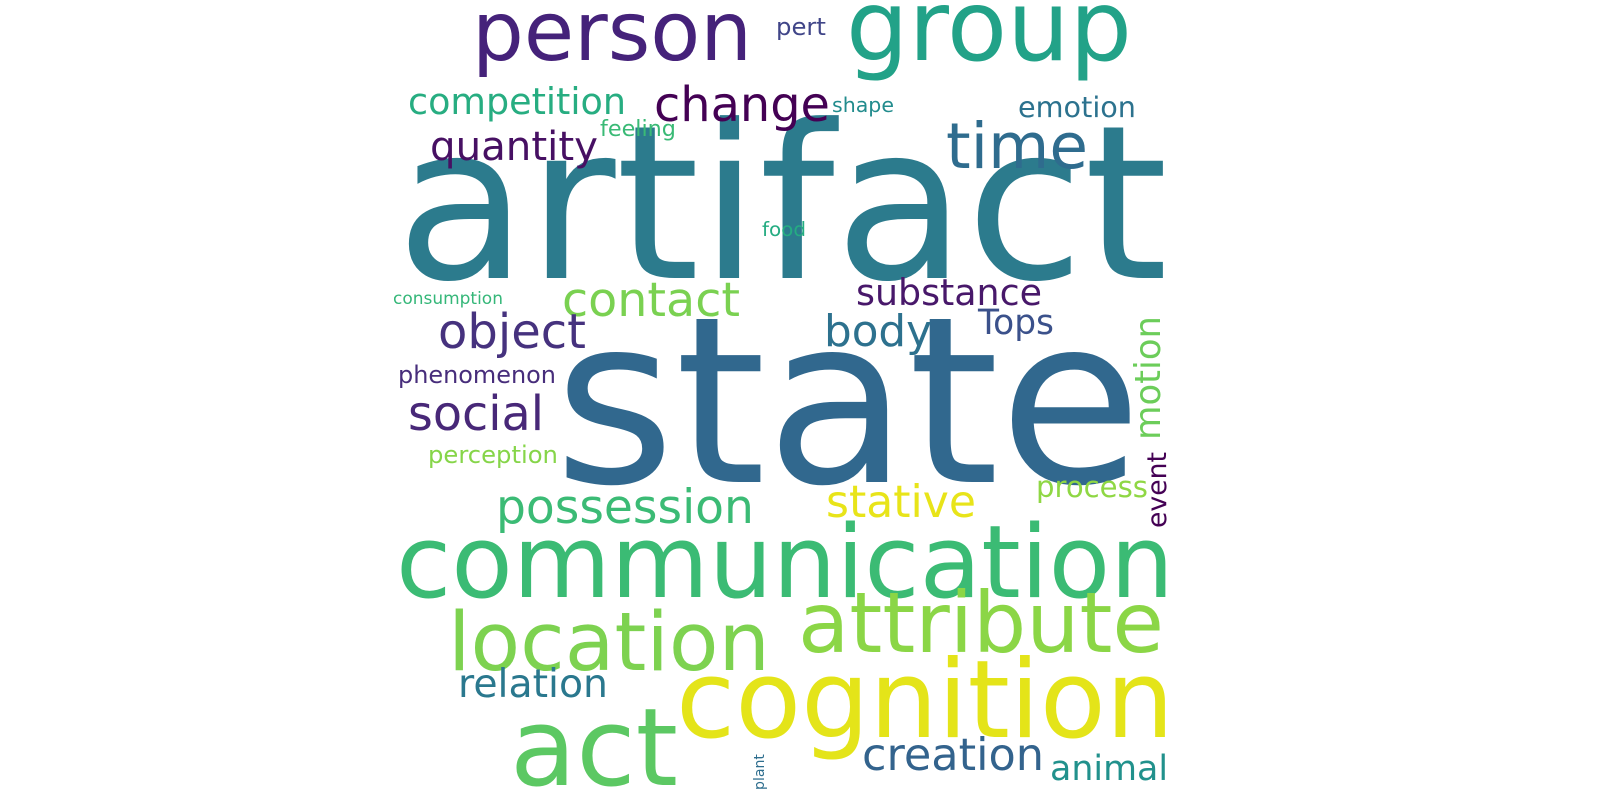 The height and width of the screenshot is (807, 1600). I want to click on word-consumption: consumption, so click(448, 299).